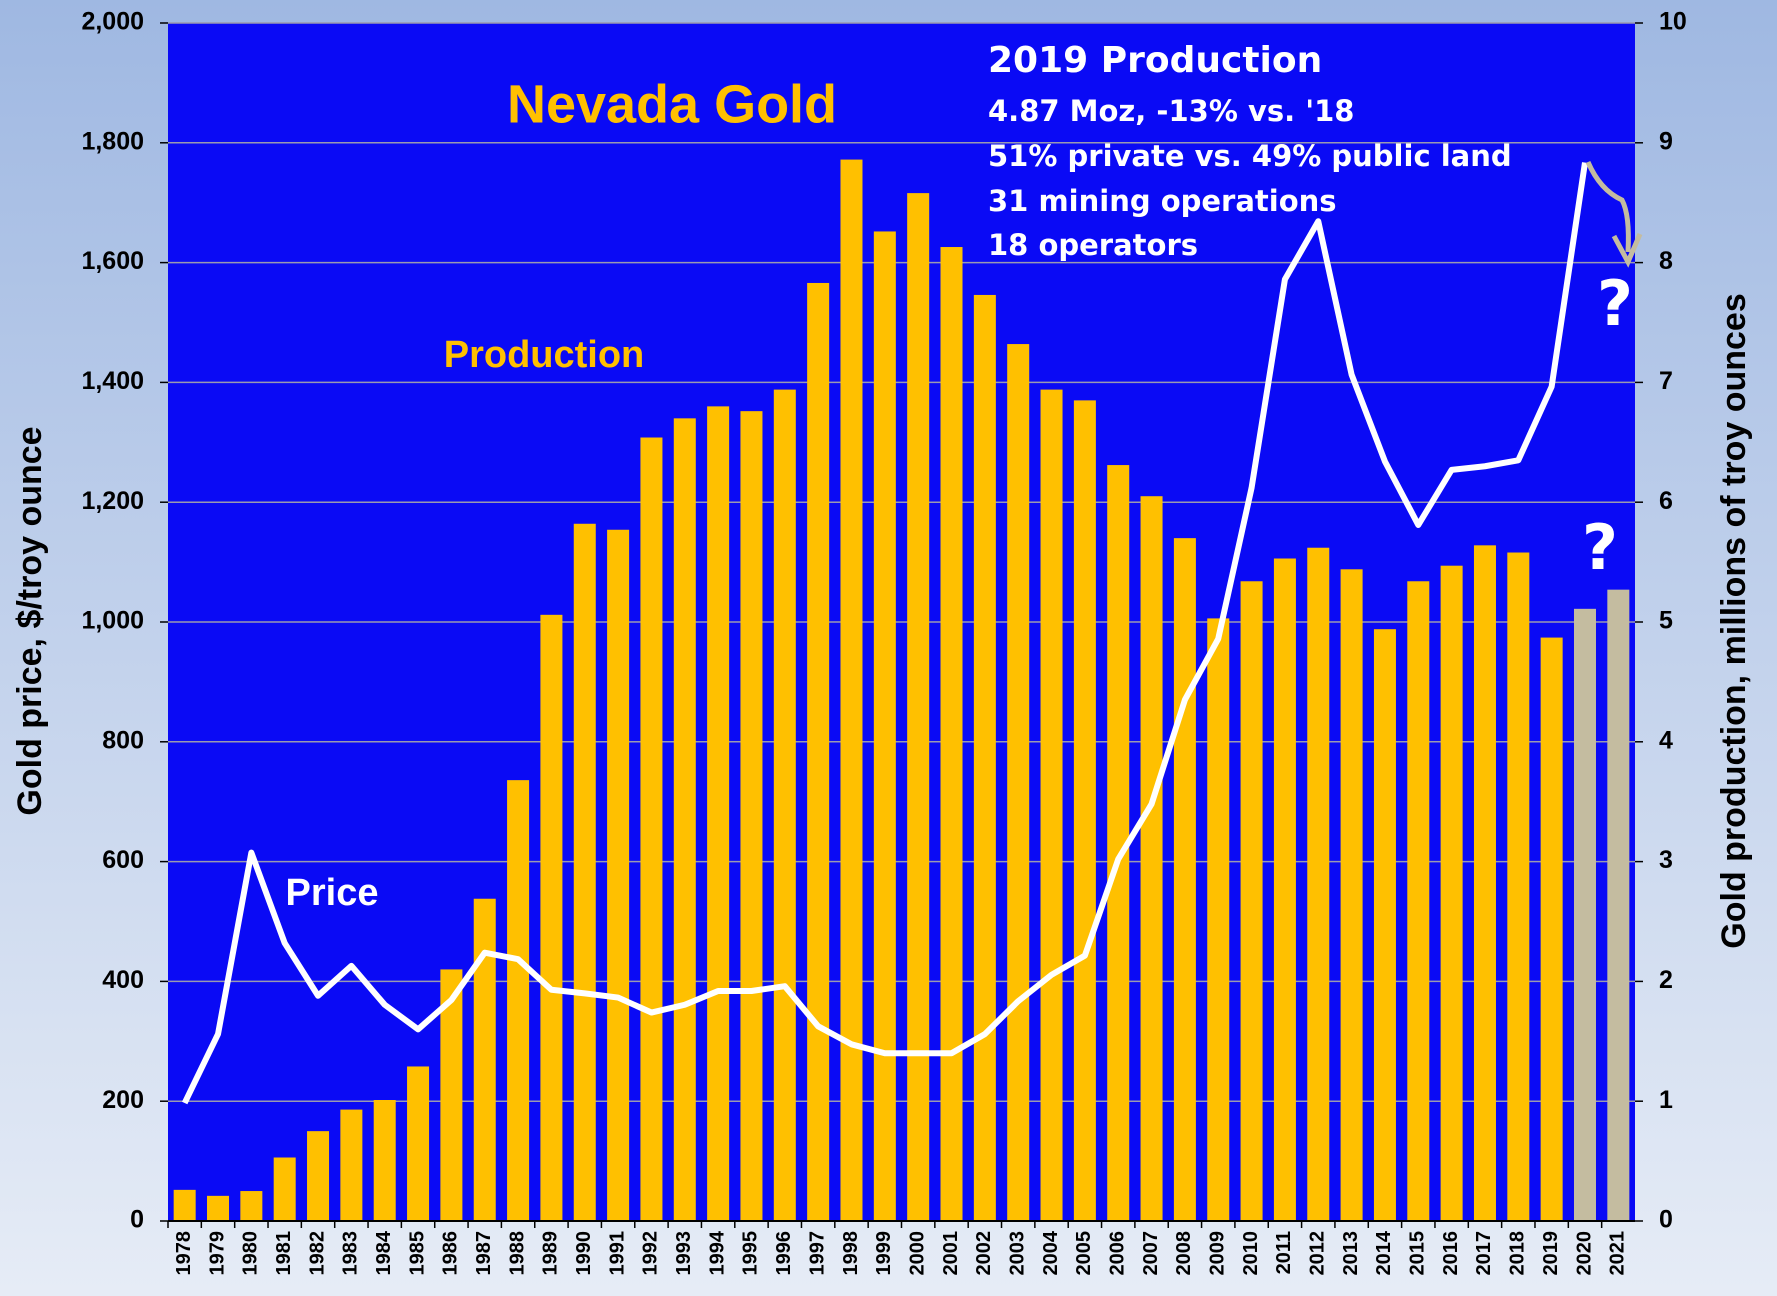 The width and height of the screenshot is (1777, 1296). Describe the element at coordinates (1284, 1252) in the screenshot. I see `x-tick-label: 2011` at that location.